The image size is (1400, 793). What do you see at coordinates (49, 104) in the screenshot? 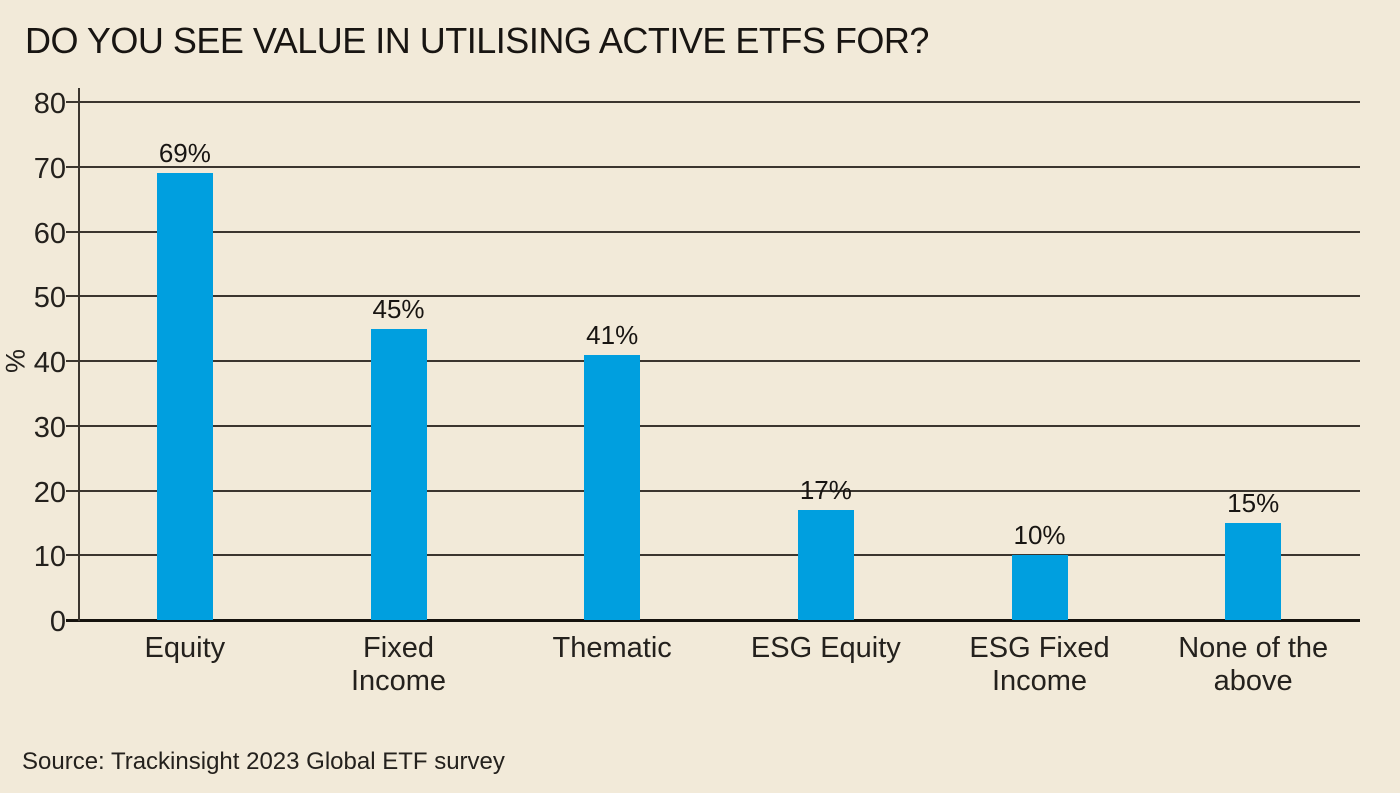
I see `y-tick-label-80: 80` at bounding box center [49, 104].